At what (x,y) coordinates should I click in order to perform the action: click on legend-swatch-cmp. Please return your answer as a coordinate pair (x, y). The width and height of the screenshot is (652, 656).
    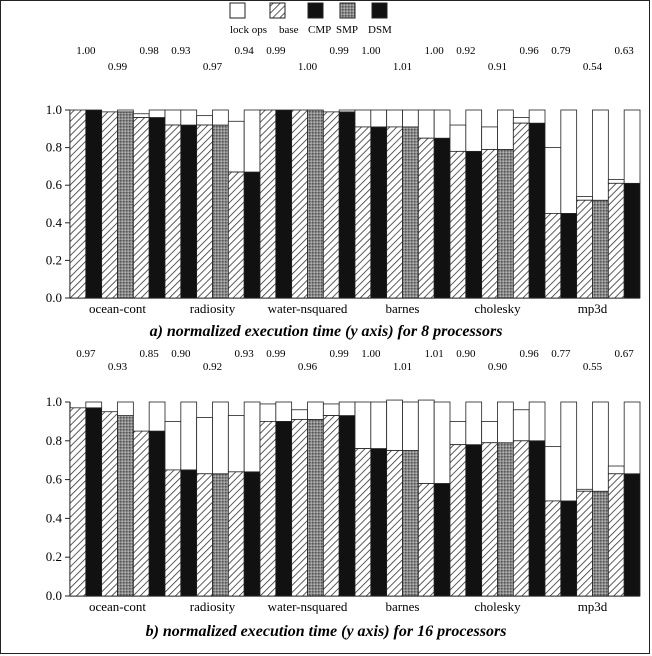
    Looking at the image, I should click on (315, 10).